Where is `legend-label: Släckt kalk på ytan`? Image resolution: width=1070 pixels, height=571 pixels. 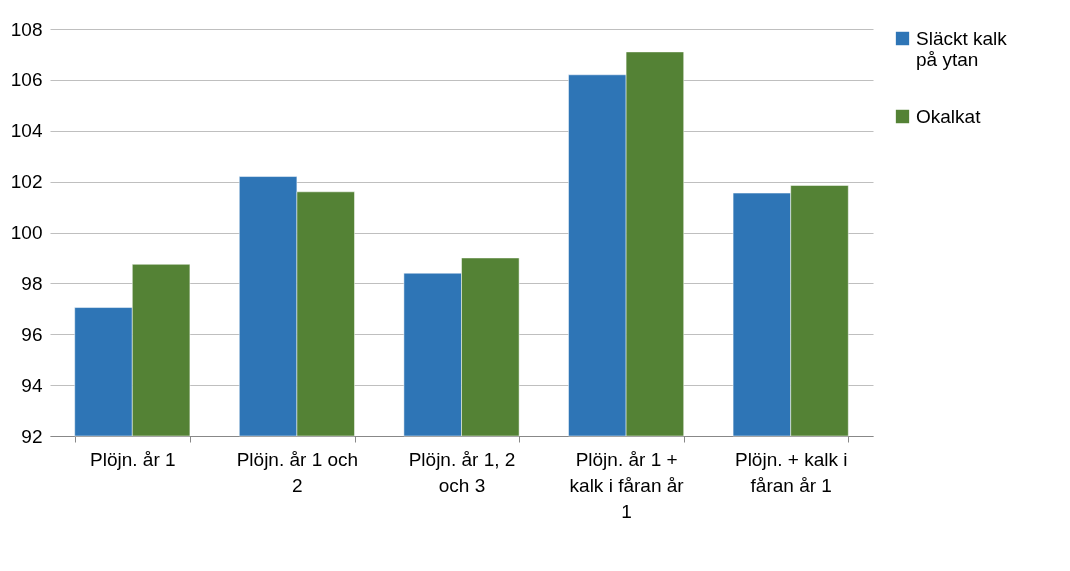
legend-label: Släckt kalk på ytan is located at coordinates (962, 48).